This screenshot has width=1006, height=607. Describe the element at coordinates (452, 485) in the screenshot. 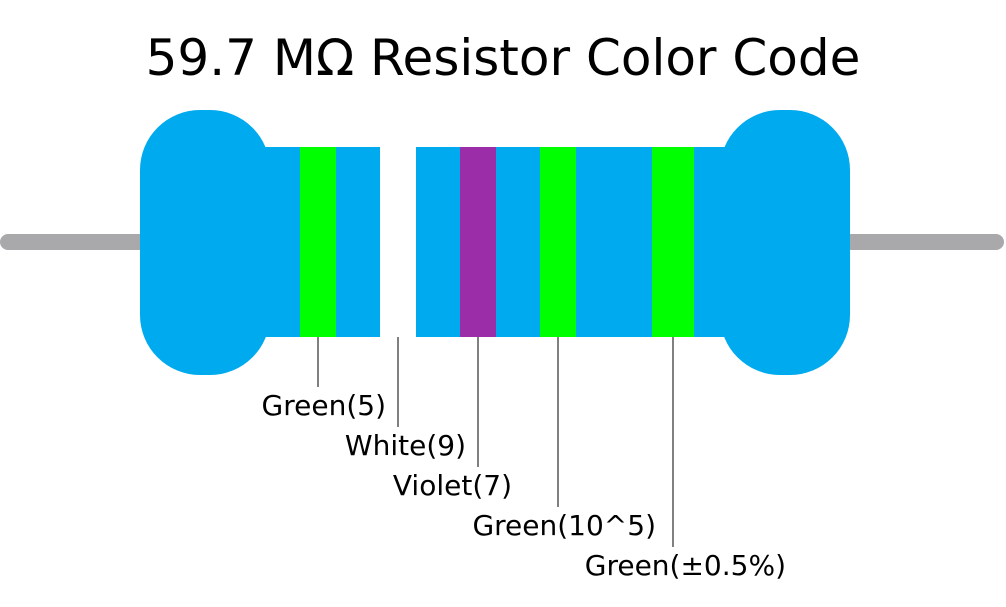

I see `band-label-3: Violet(7)` at that location.